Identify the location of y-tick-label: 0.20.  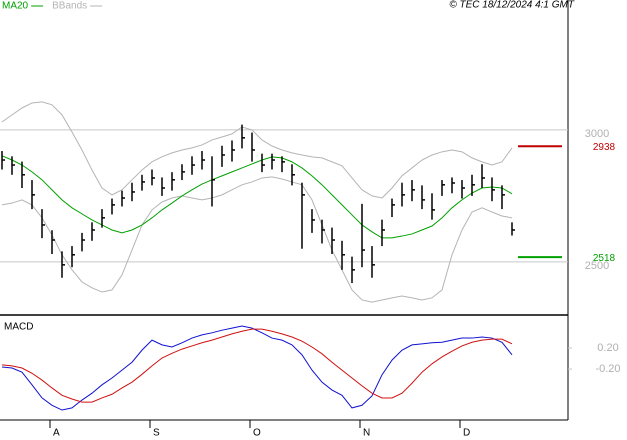
(607, 348).